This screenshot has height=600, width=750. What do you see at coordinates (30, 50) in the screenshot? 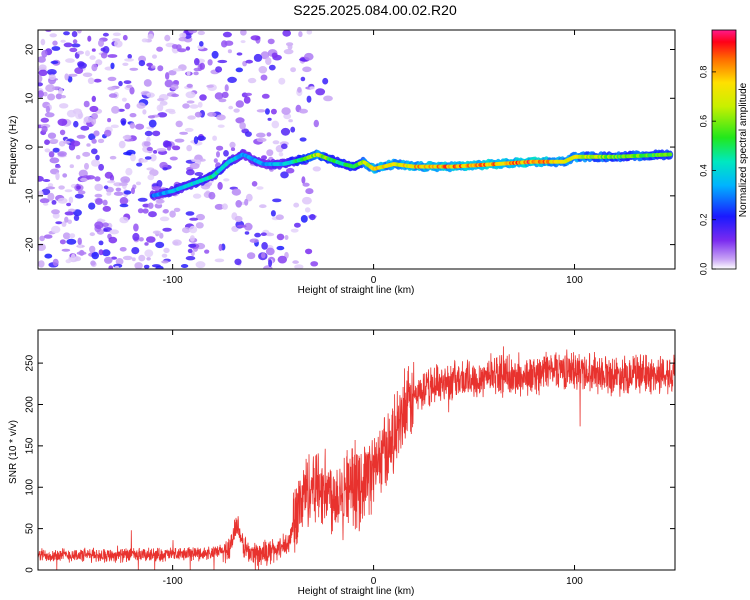
I see `y-tick-label: 20` at bounding box center [30, 50].